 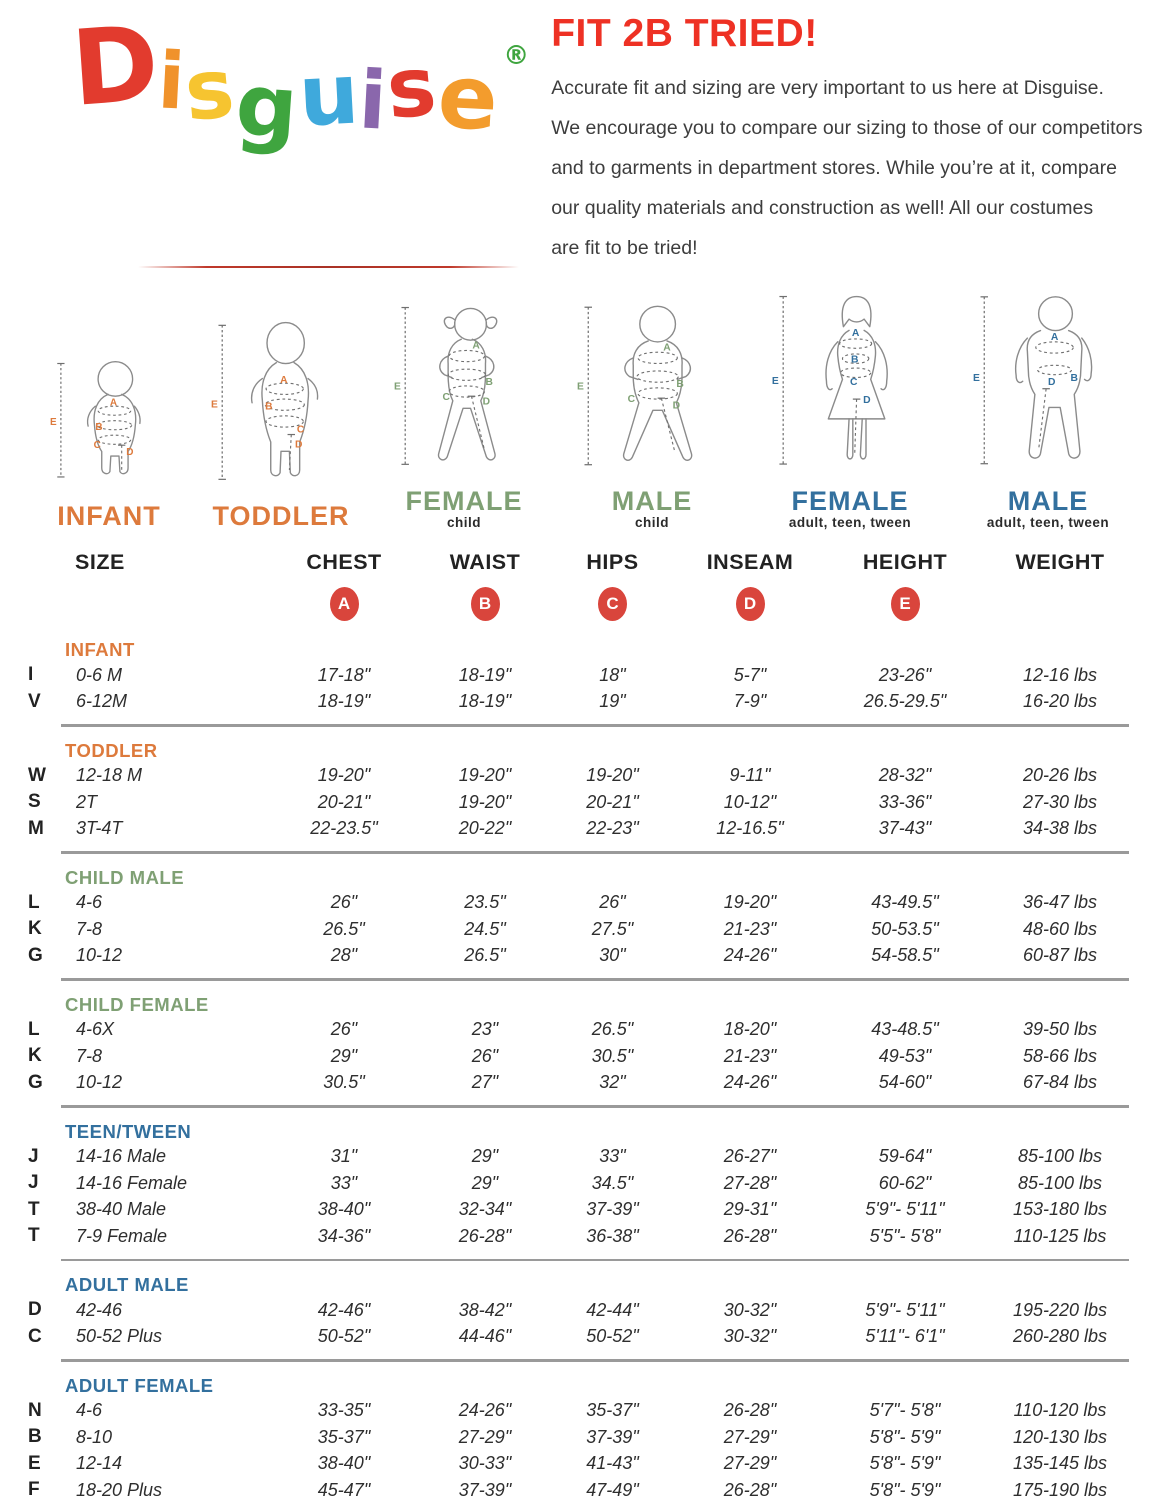 What do you see at coordinates (750, 1209) in the screenshot?
I see `cell-inseam: 29-31"` at bounding box center [750, 1209].